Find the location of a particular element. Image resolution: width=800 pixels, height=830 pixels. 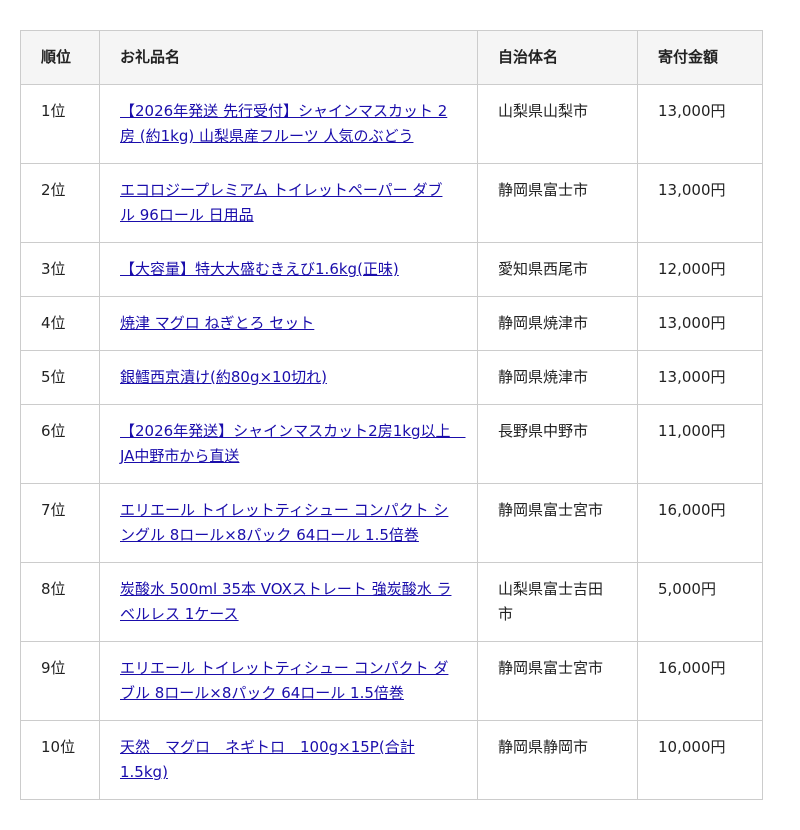

amount-cell: 11,000円 is located at coordinates (700, 444).